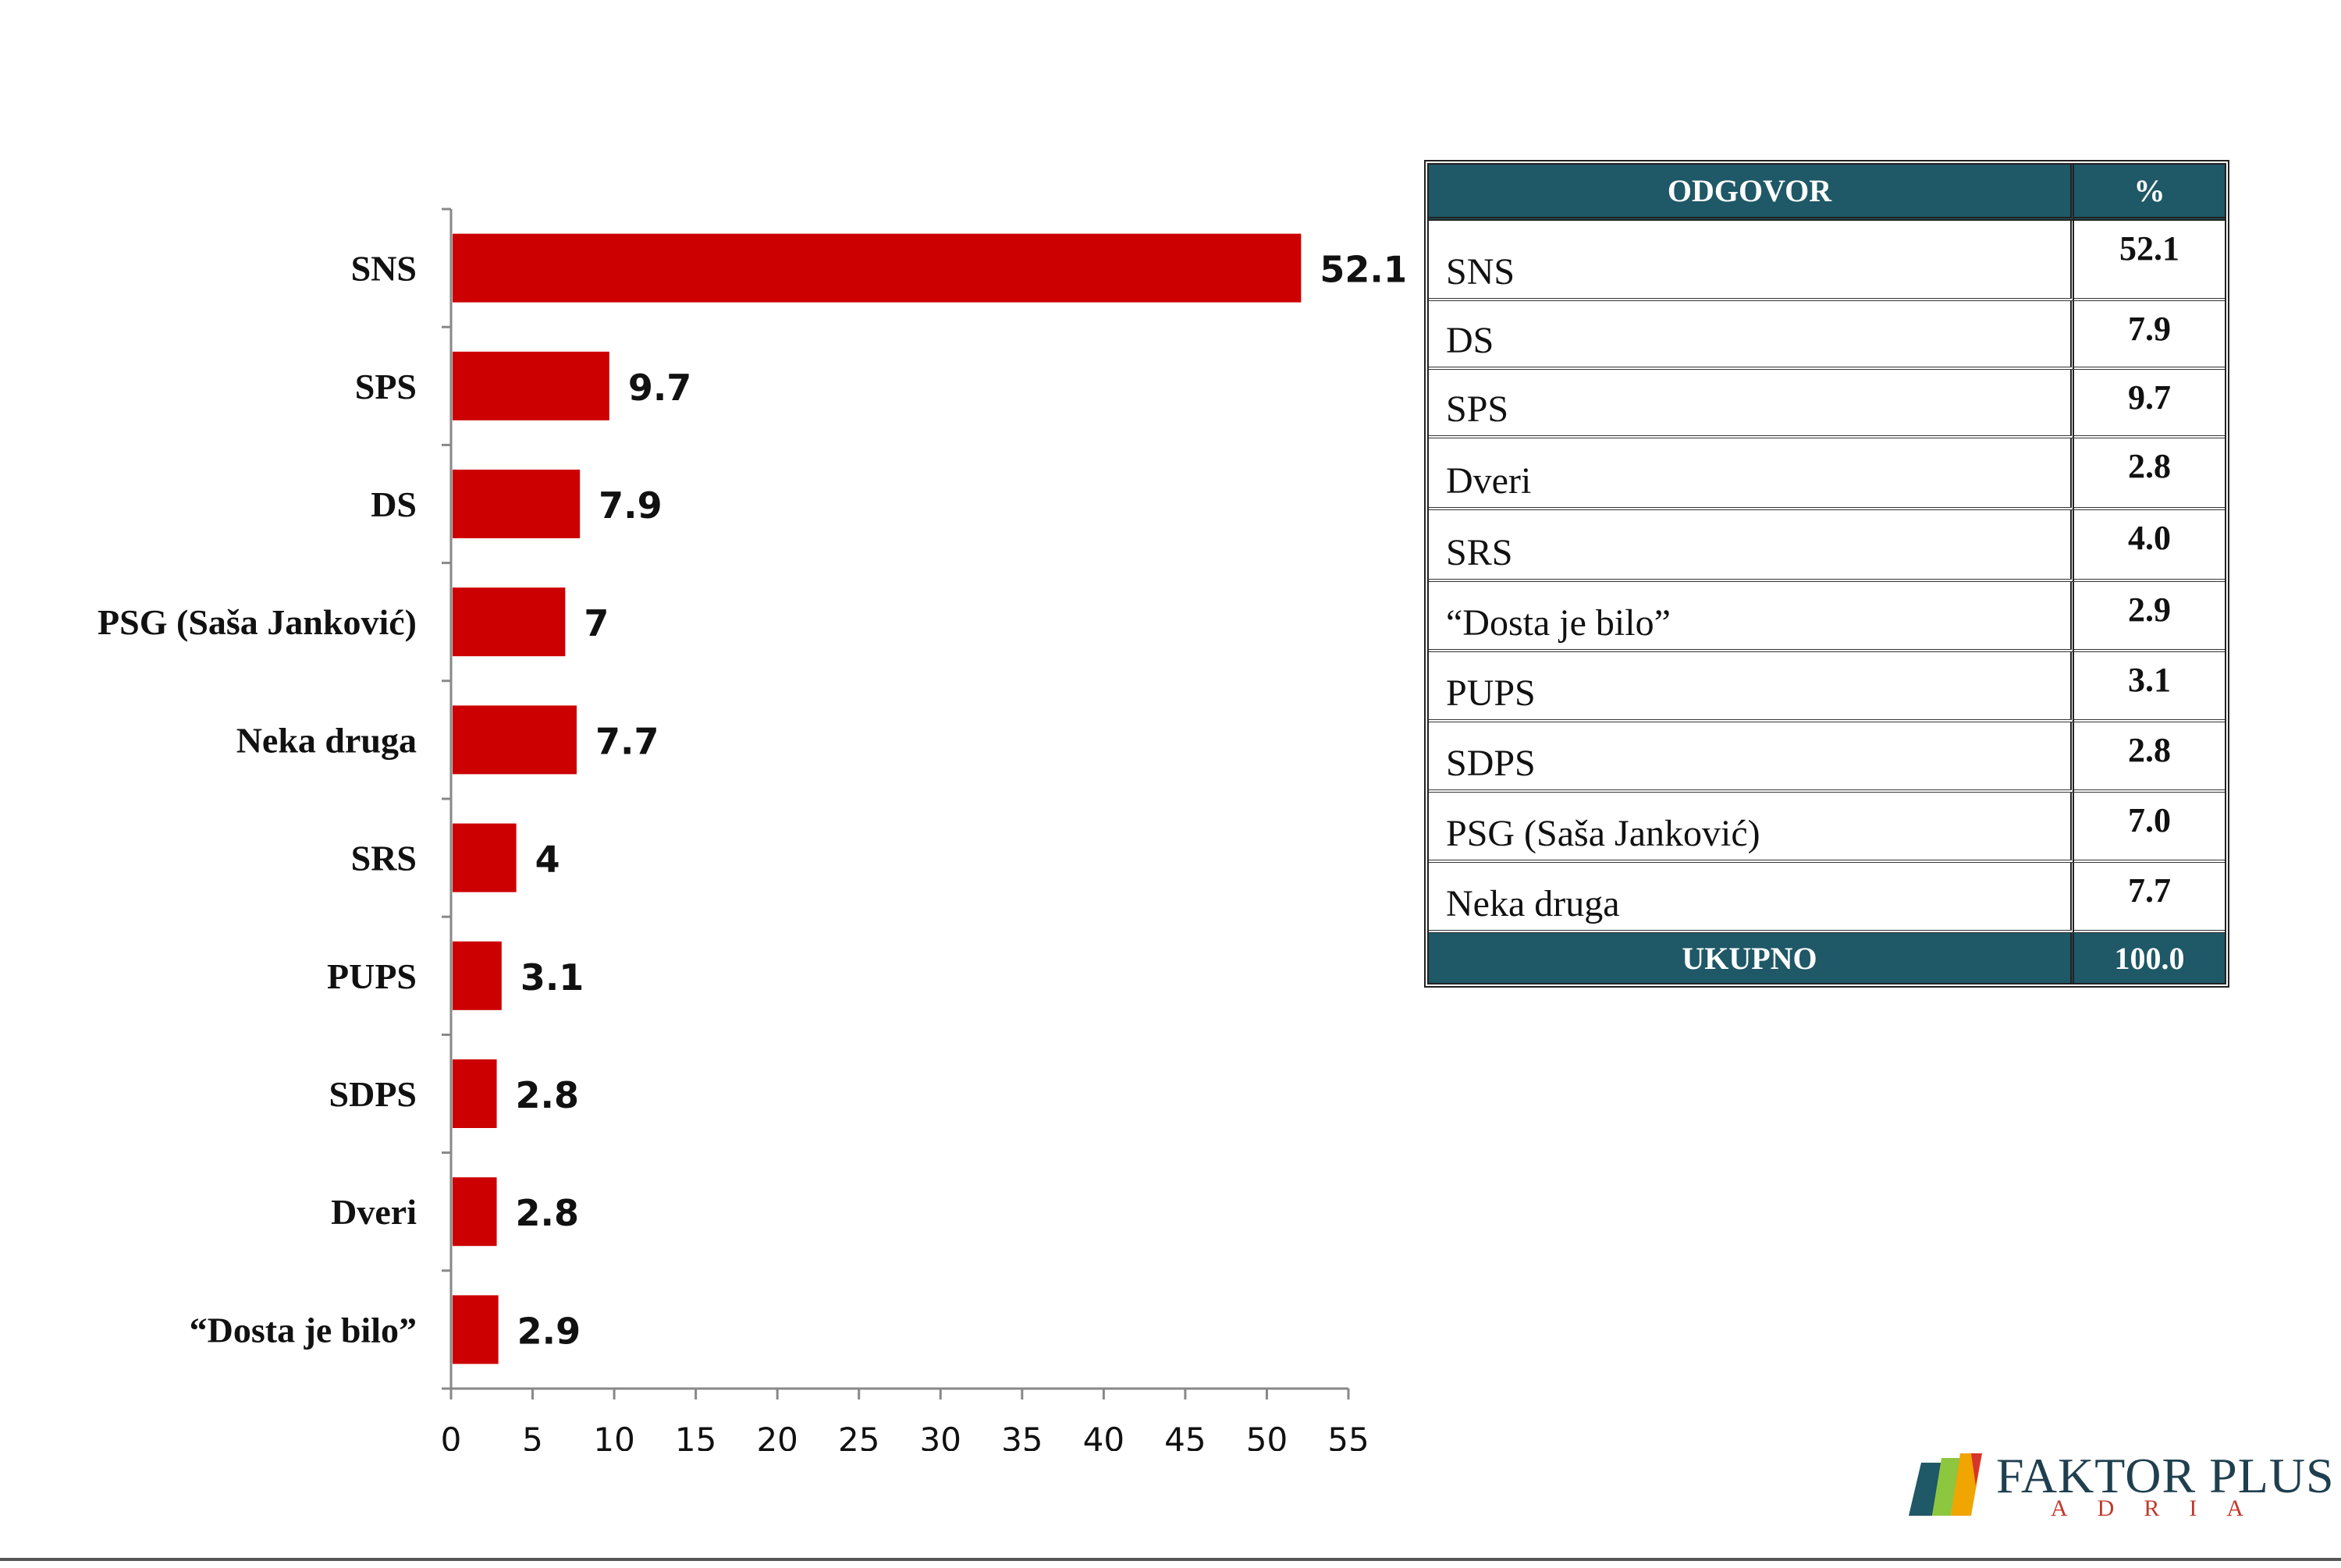 The image size is (2341, 1568). Describe the element at coordinates (326, 740) in the screenshot. I see `category-label: Neka druga` at that location.